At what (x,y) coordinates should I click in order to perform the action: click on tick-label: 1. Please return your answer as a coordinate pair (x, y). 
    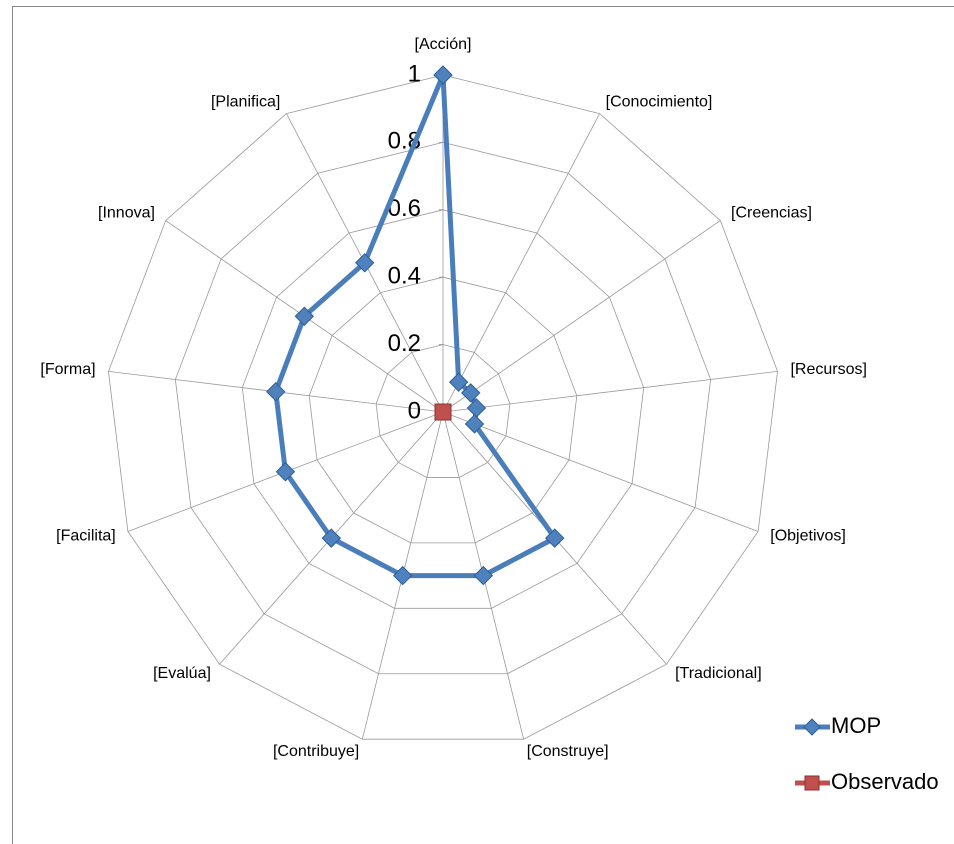
    Looking at the image, I should click on (414, 73).